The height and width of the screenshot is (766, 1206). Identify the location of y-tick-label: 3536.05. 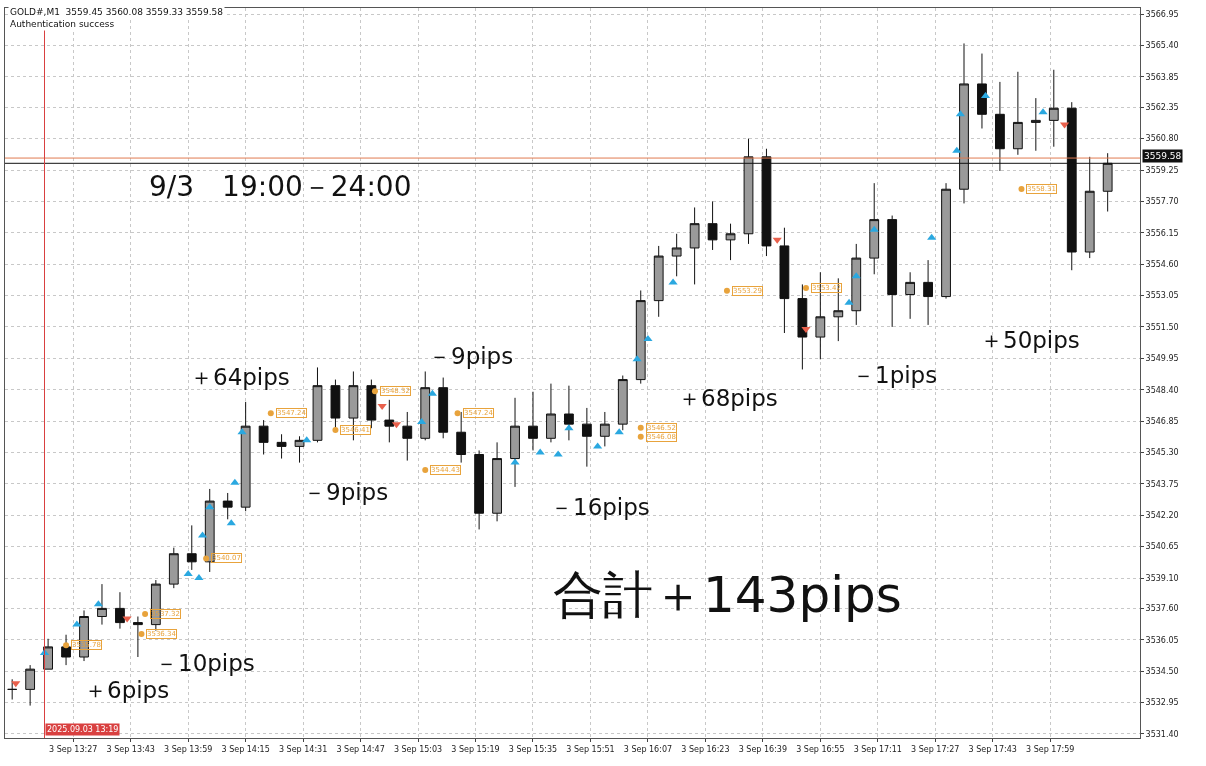
(1162, 640).